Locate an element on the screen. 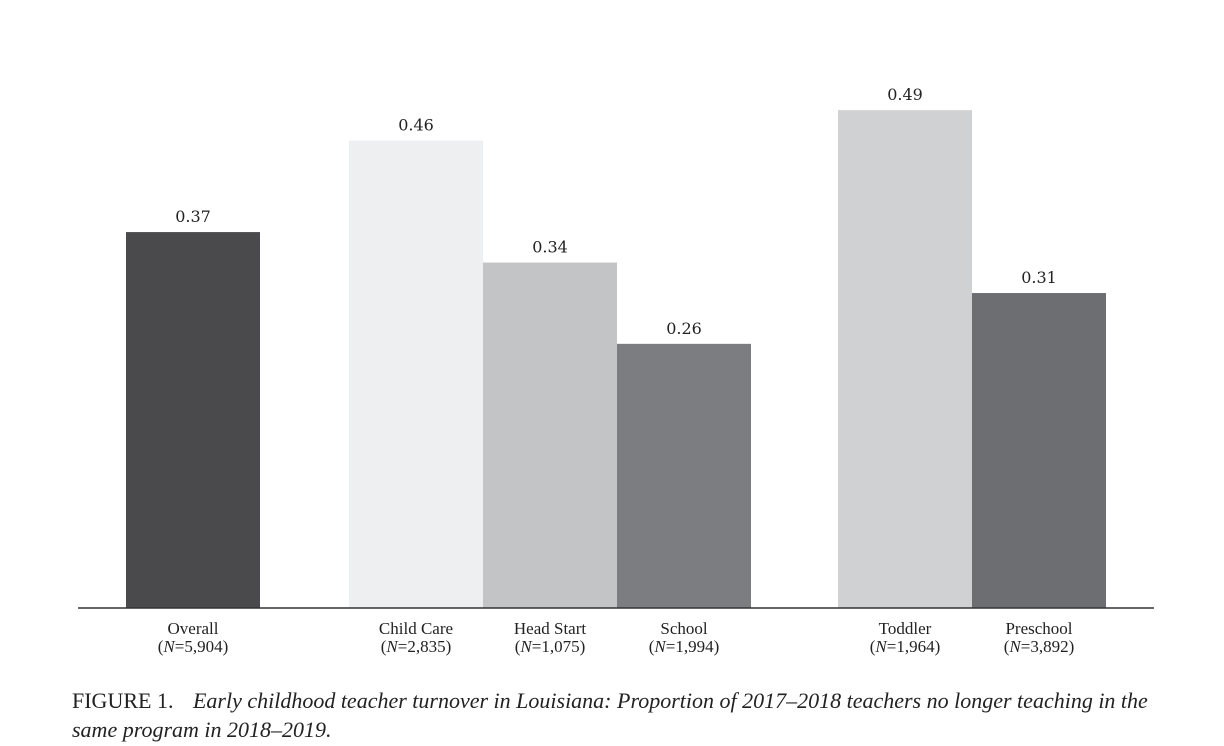  category-label-toddler: Toddler is located at coordinates (905, 628).